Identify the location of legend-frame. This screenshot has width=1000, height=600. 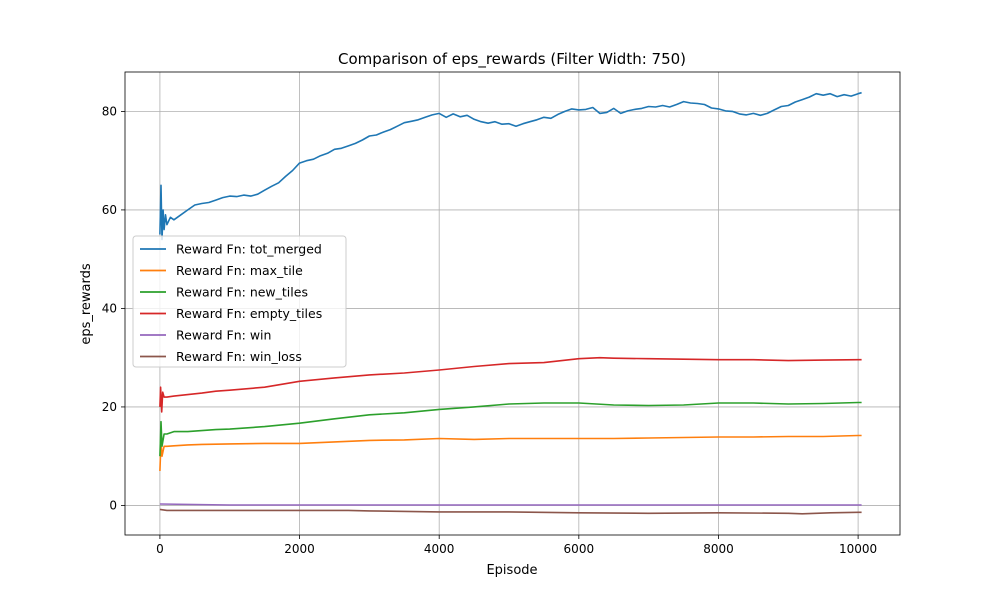
(239, 301).